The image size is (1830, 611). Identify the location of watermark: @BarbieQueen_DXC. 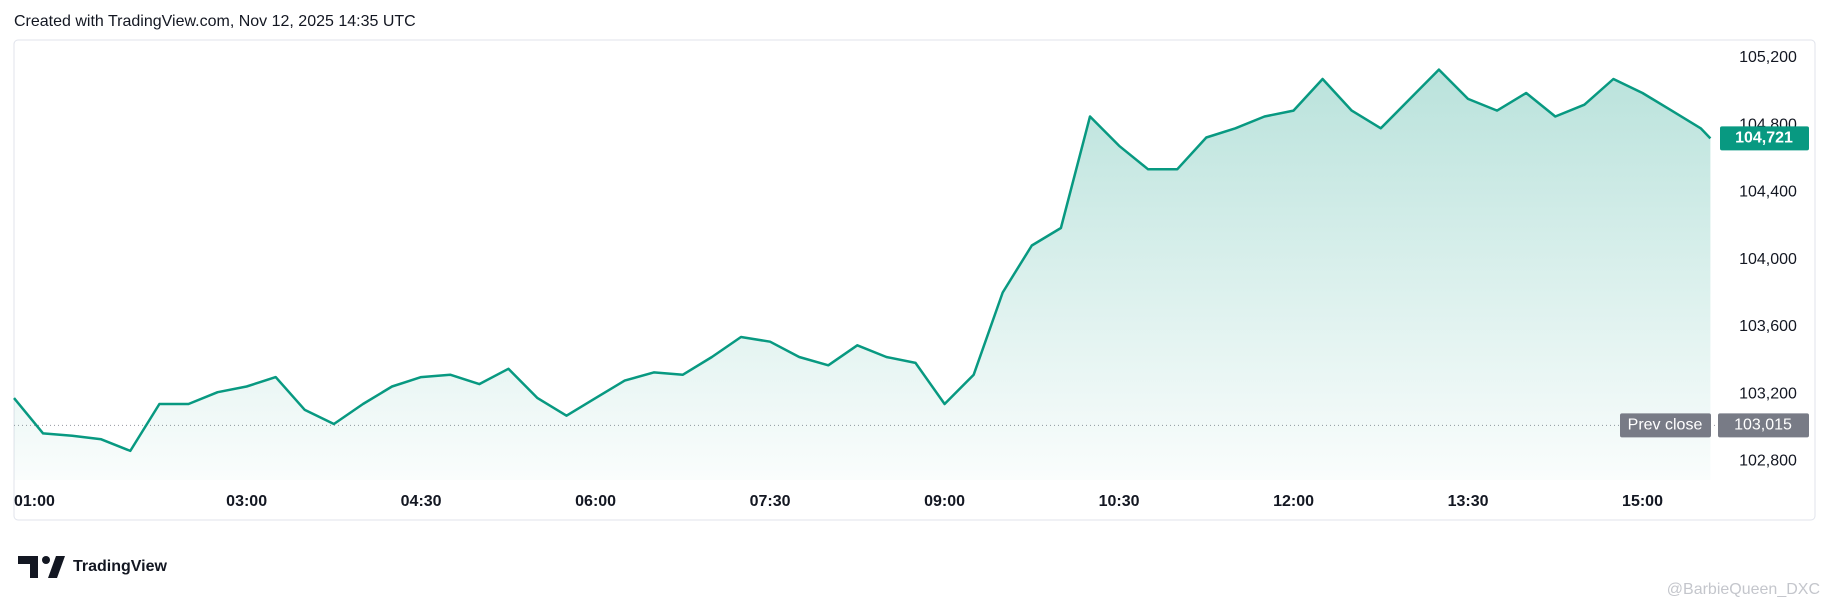
(1743, 589).